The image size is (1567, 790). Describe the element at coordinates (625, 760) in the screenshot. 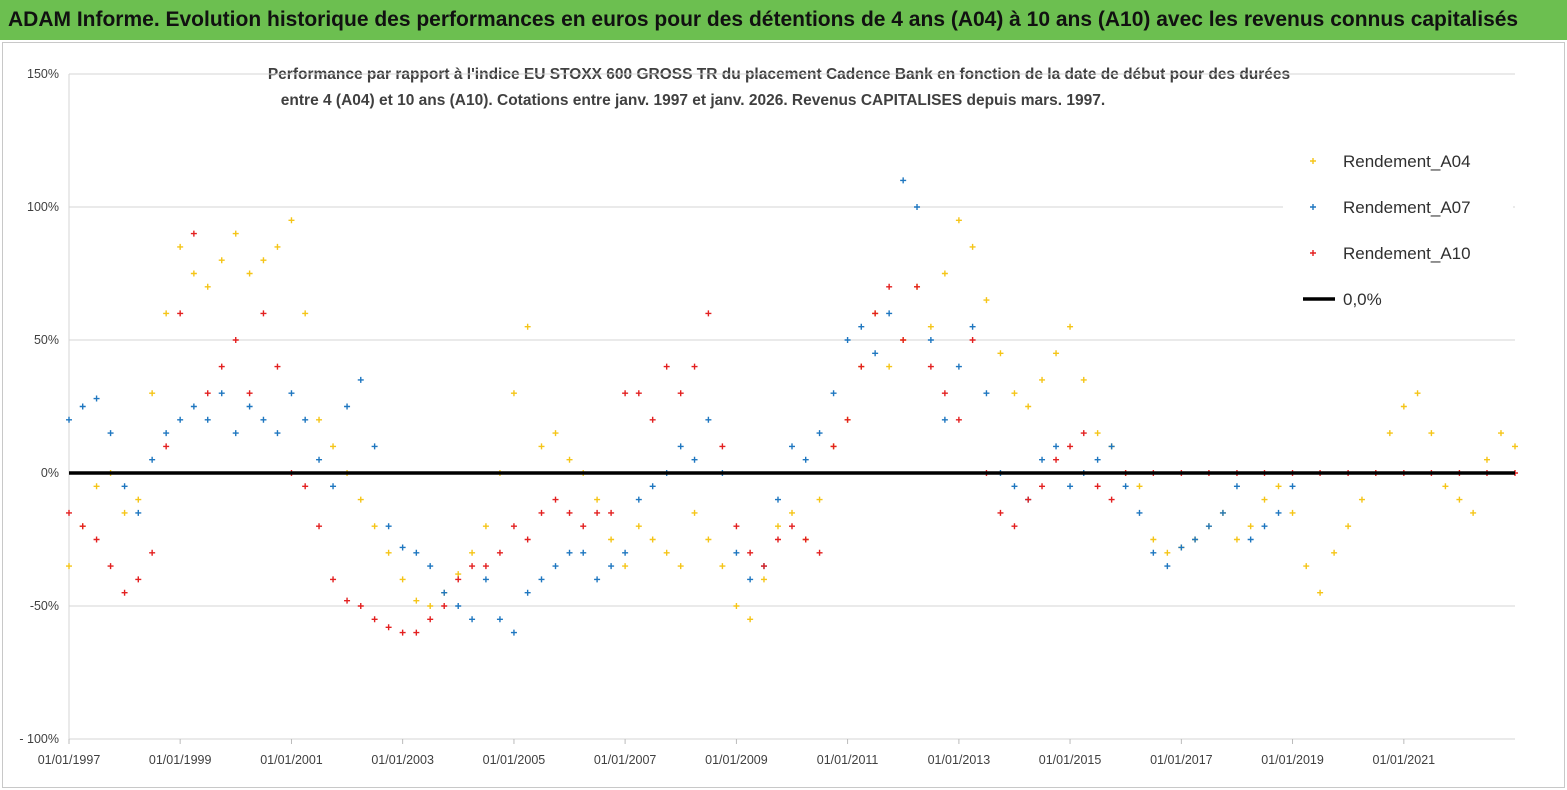

I see `x-tick-label: 01/01/2007` at that location.